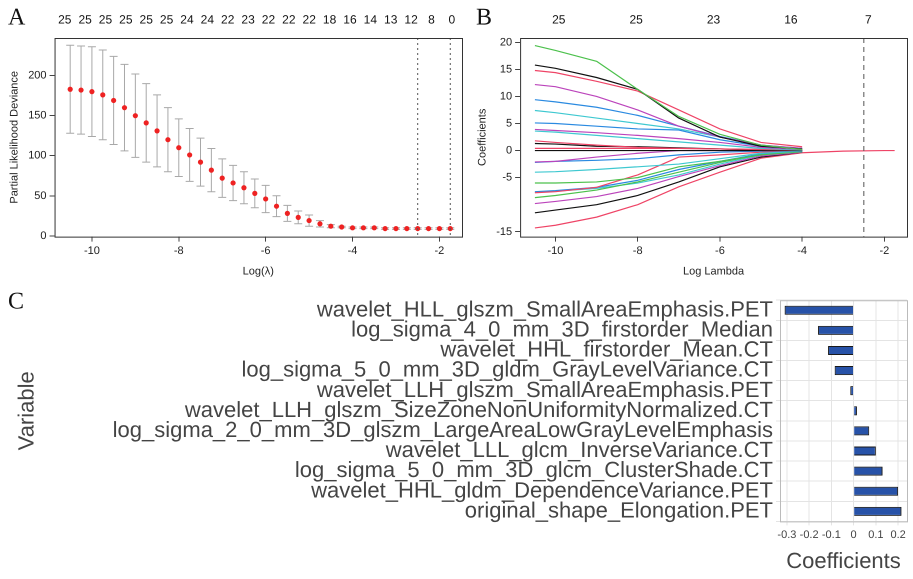  Describe the element at coordinates (853, 535) in the screenshot. I see `x-tick-label: 0` at that location.